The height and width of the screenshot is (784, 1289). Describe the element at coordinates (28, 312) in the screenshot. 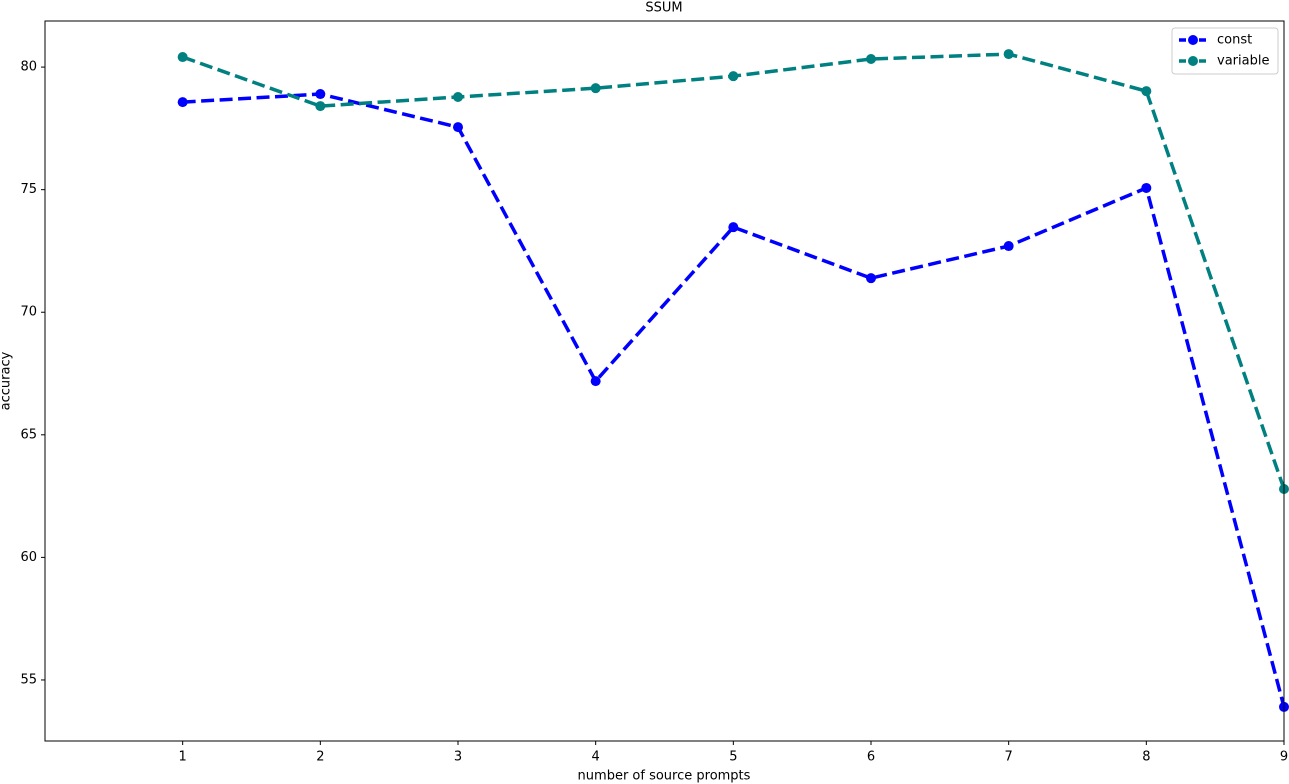

I see `y-tick-label: 70` at that location.